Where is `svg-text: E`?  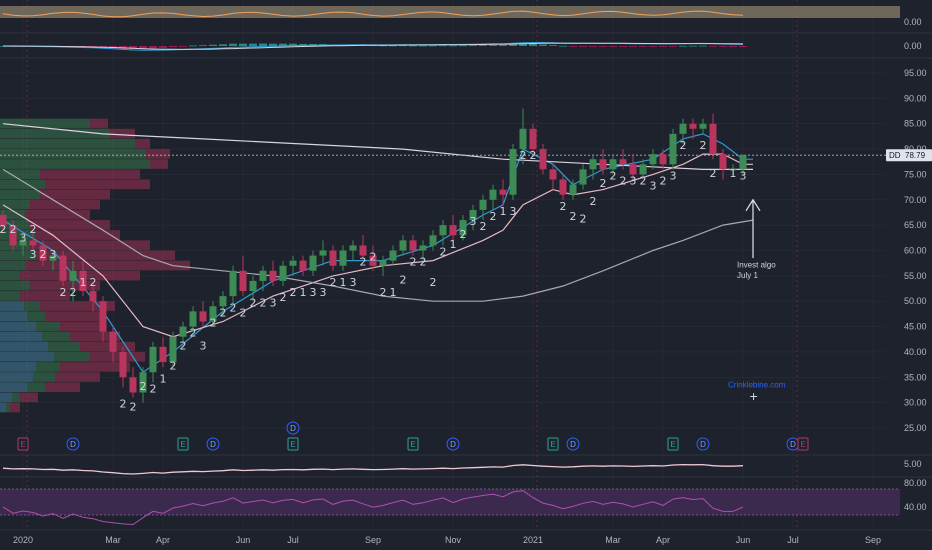 svg-text: E is located at coordinates (292, 444).